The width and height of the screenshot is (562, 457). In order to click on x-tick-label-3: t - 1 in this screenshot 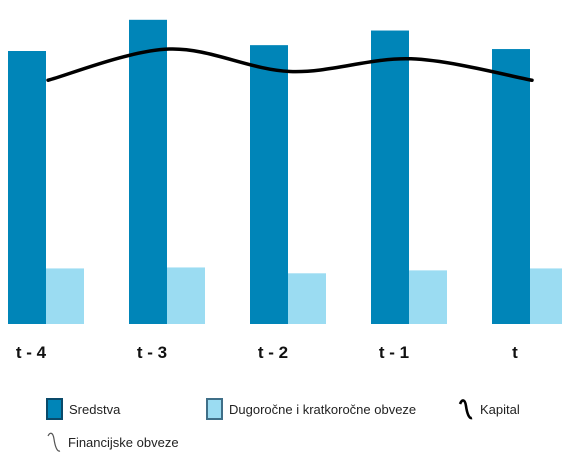, I will do `click(394, 352)`.